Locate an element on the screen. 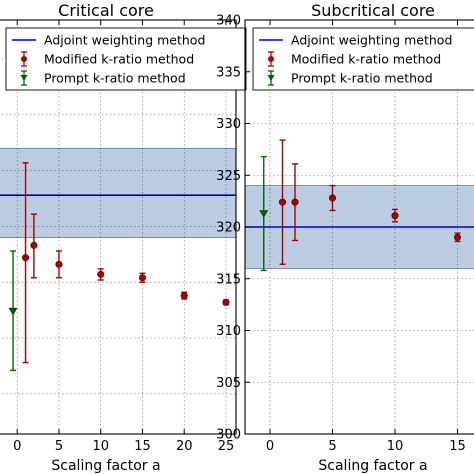 The height and width of the screenshot is (474, 474). x-tick-label: 20 is located at coordinates (184, 446).